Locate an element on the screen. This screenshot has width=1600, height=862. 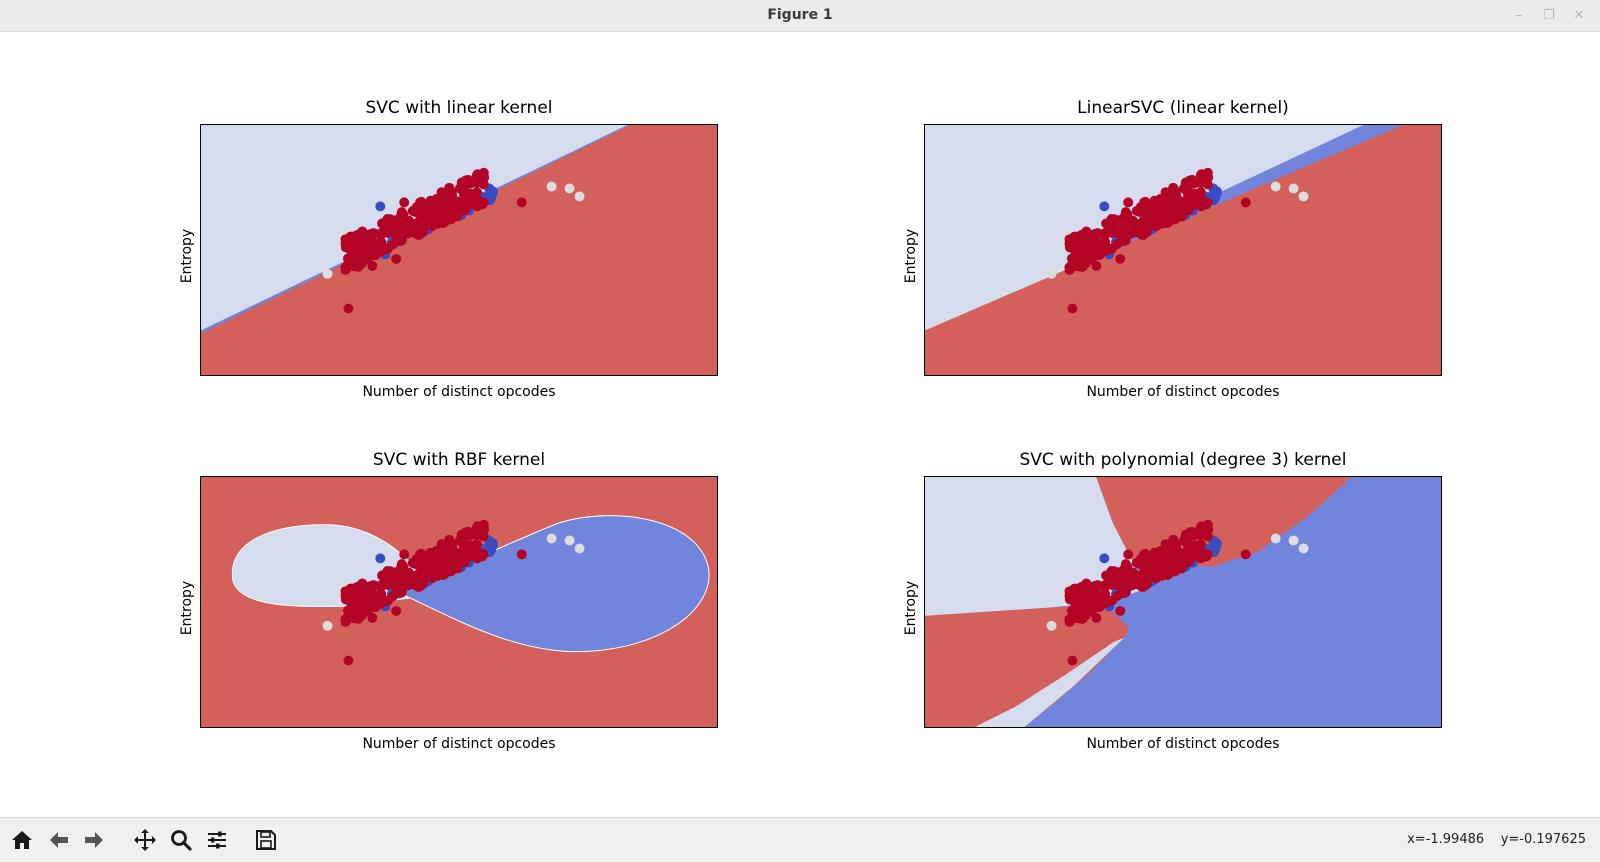
pan-icon is located at coordinates (145, 840).